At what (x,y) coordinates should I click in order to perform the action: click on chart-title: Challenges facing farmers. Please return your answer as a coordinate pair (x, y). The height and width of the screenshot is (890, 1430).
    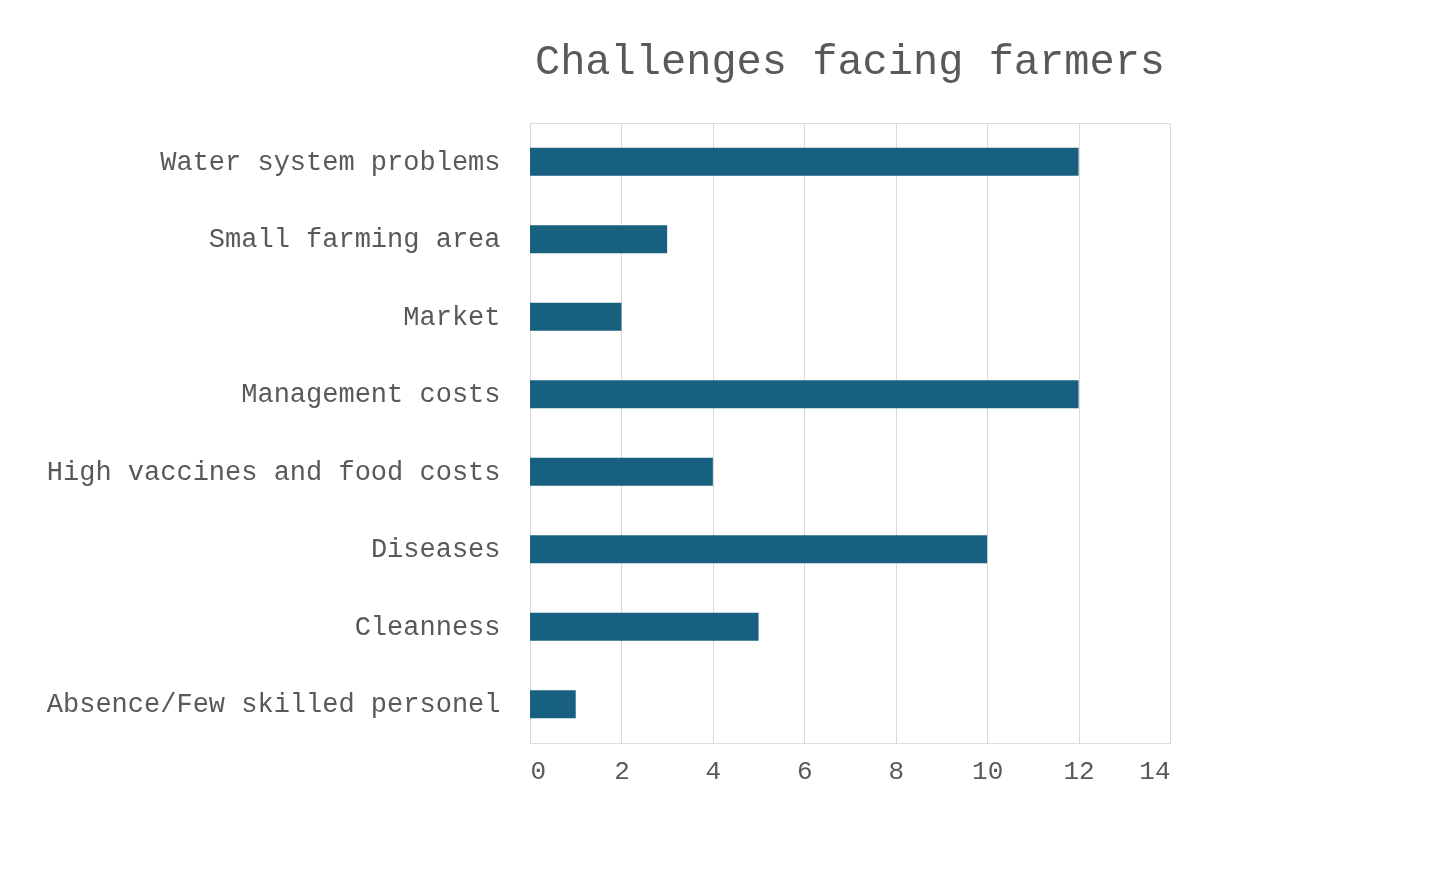
    Looking at the image, I should click on (850, 63).